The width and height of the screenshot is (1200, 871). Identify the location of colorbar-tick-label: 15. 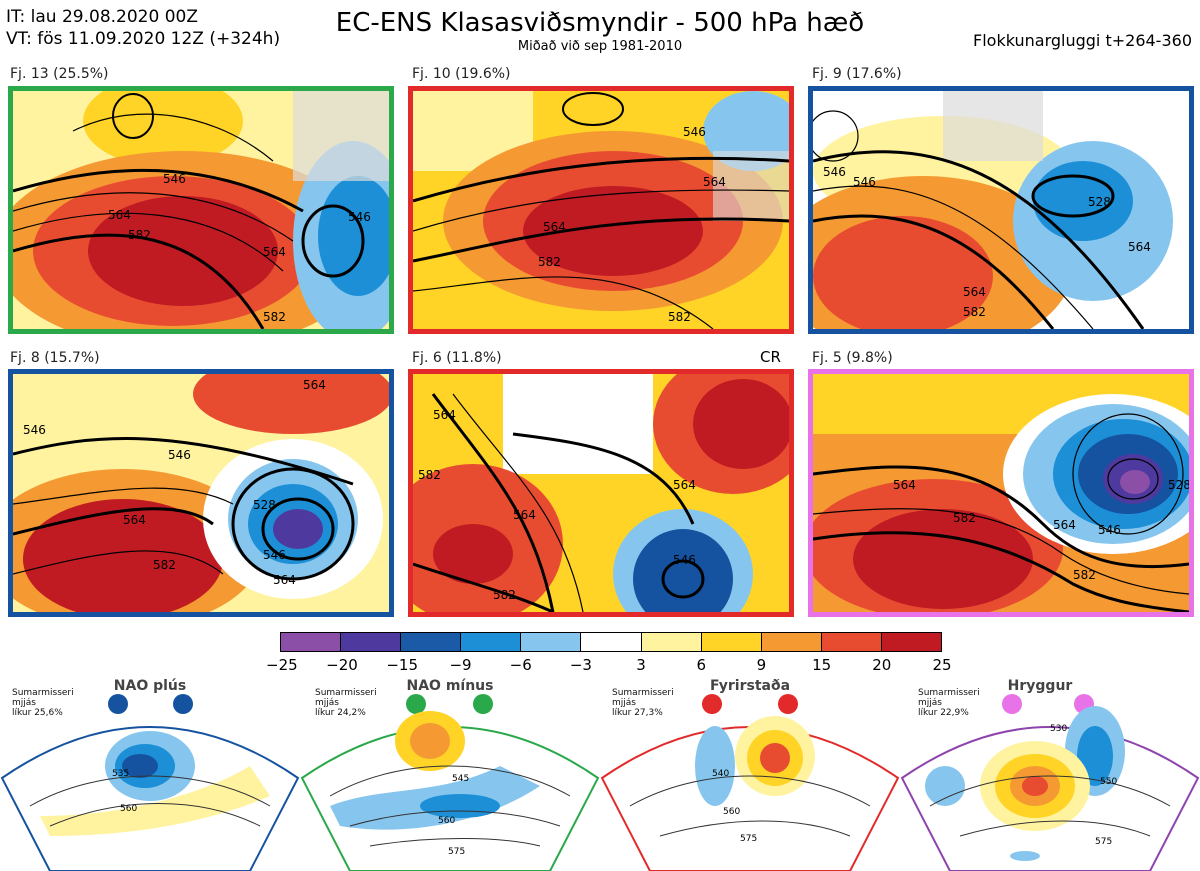
(822, 665).